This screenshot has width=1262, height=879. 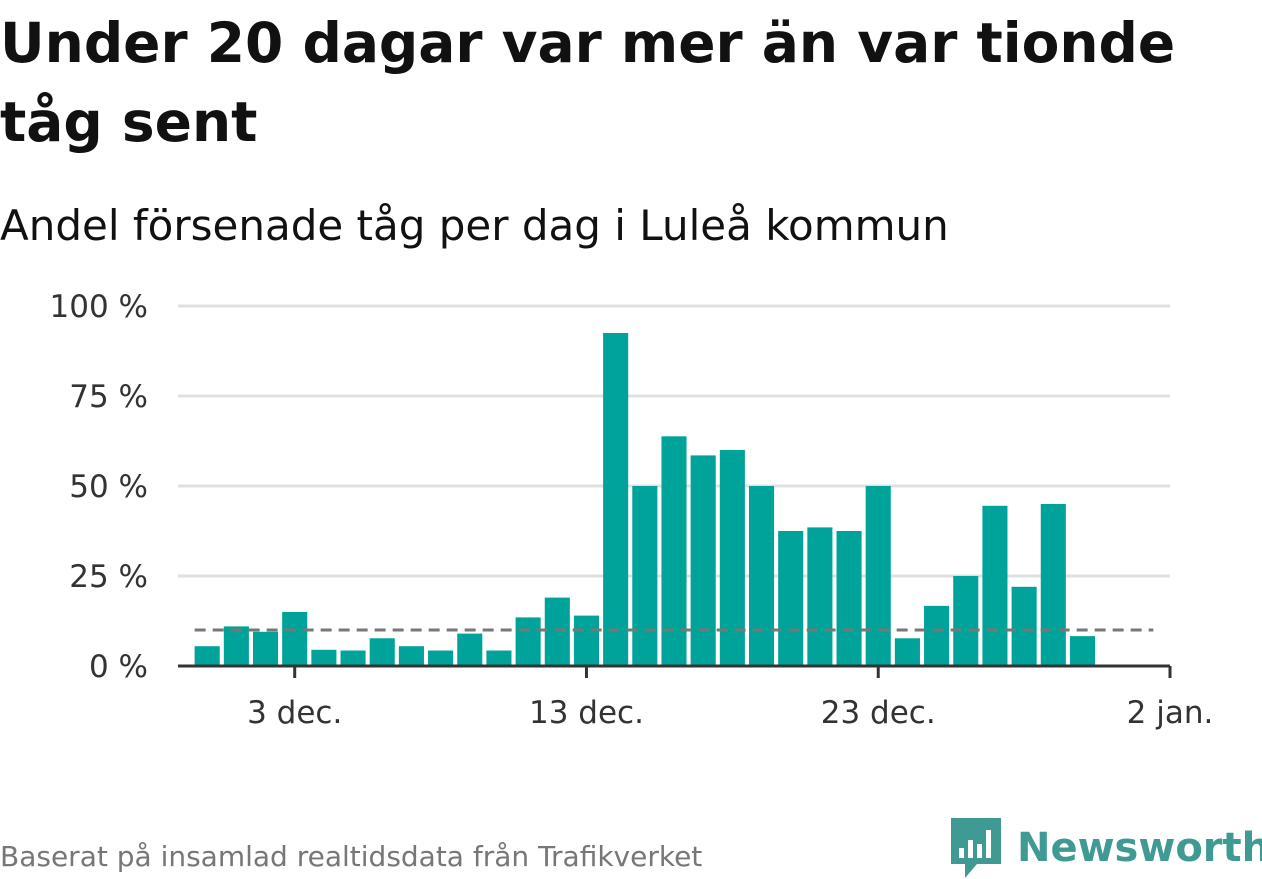 What do you see at coordinates (294, 713) in the screenshot?
I see `x-tick-label: 3 dec.` at bounding box center [294, 713].